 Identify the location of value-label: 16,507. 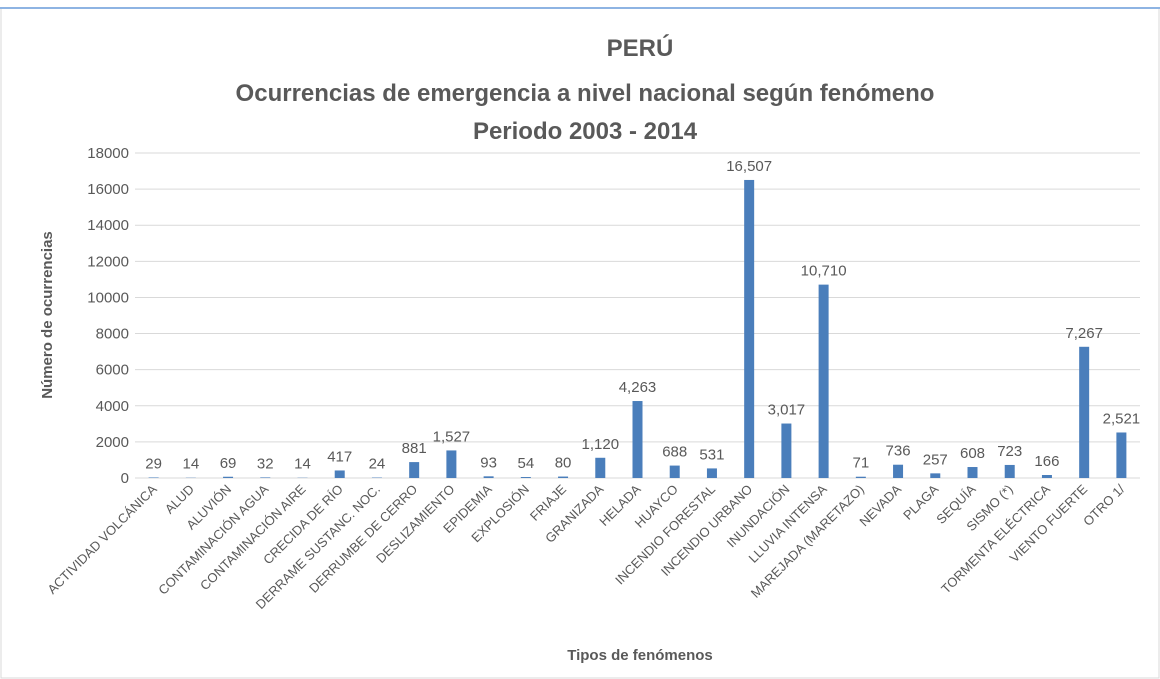
(749, 166).